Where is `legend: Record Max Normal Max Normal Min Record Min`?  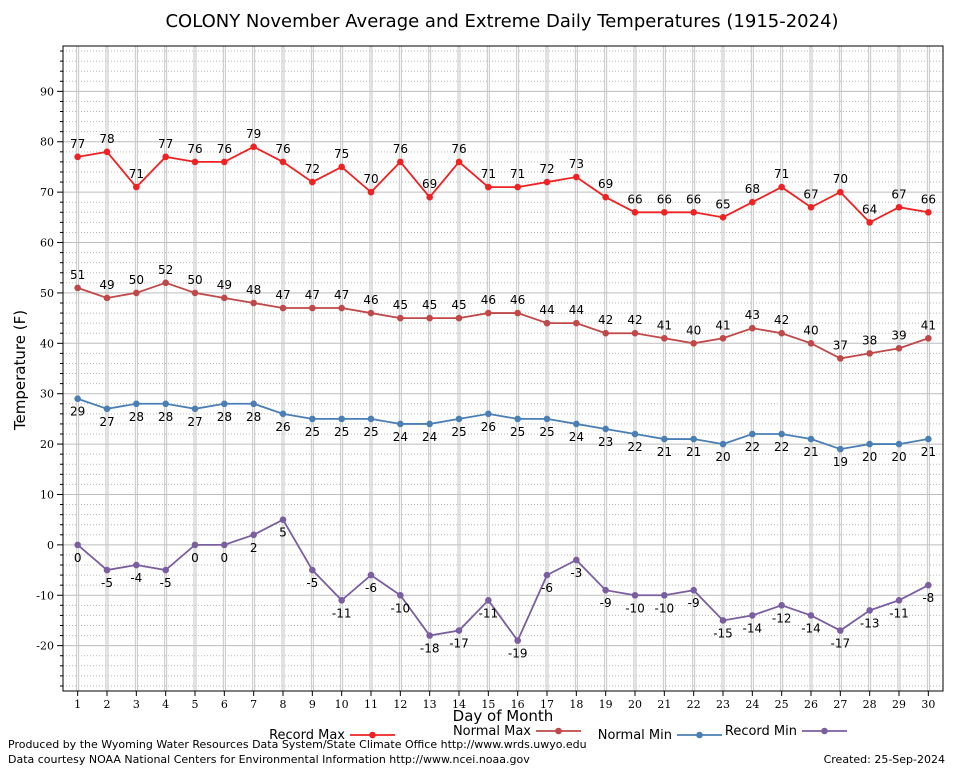 legend: Record Max Normal Max Normal Min Record Min is located at coordinates (558, 733).